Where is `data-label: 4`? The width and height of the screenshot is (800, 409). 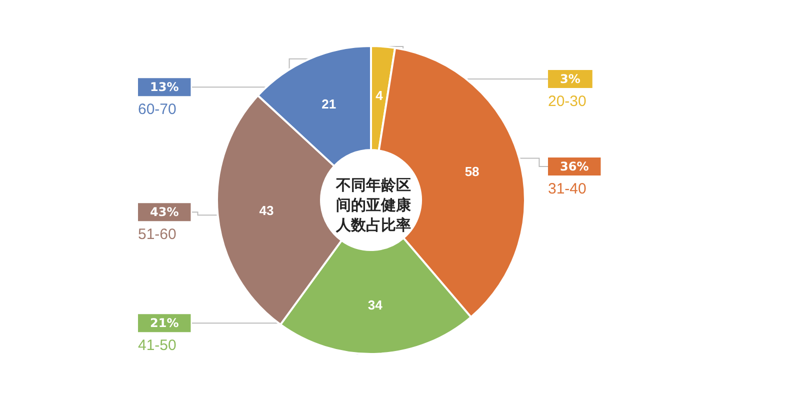 data-label: 4 is located at coordinates (380, 95).